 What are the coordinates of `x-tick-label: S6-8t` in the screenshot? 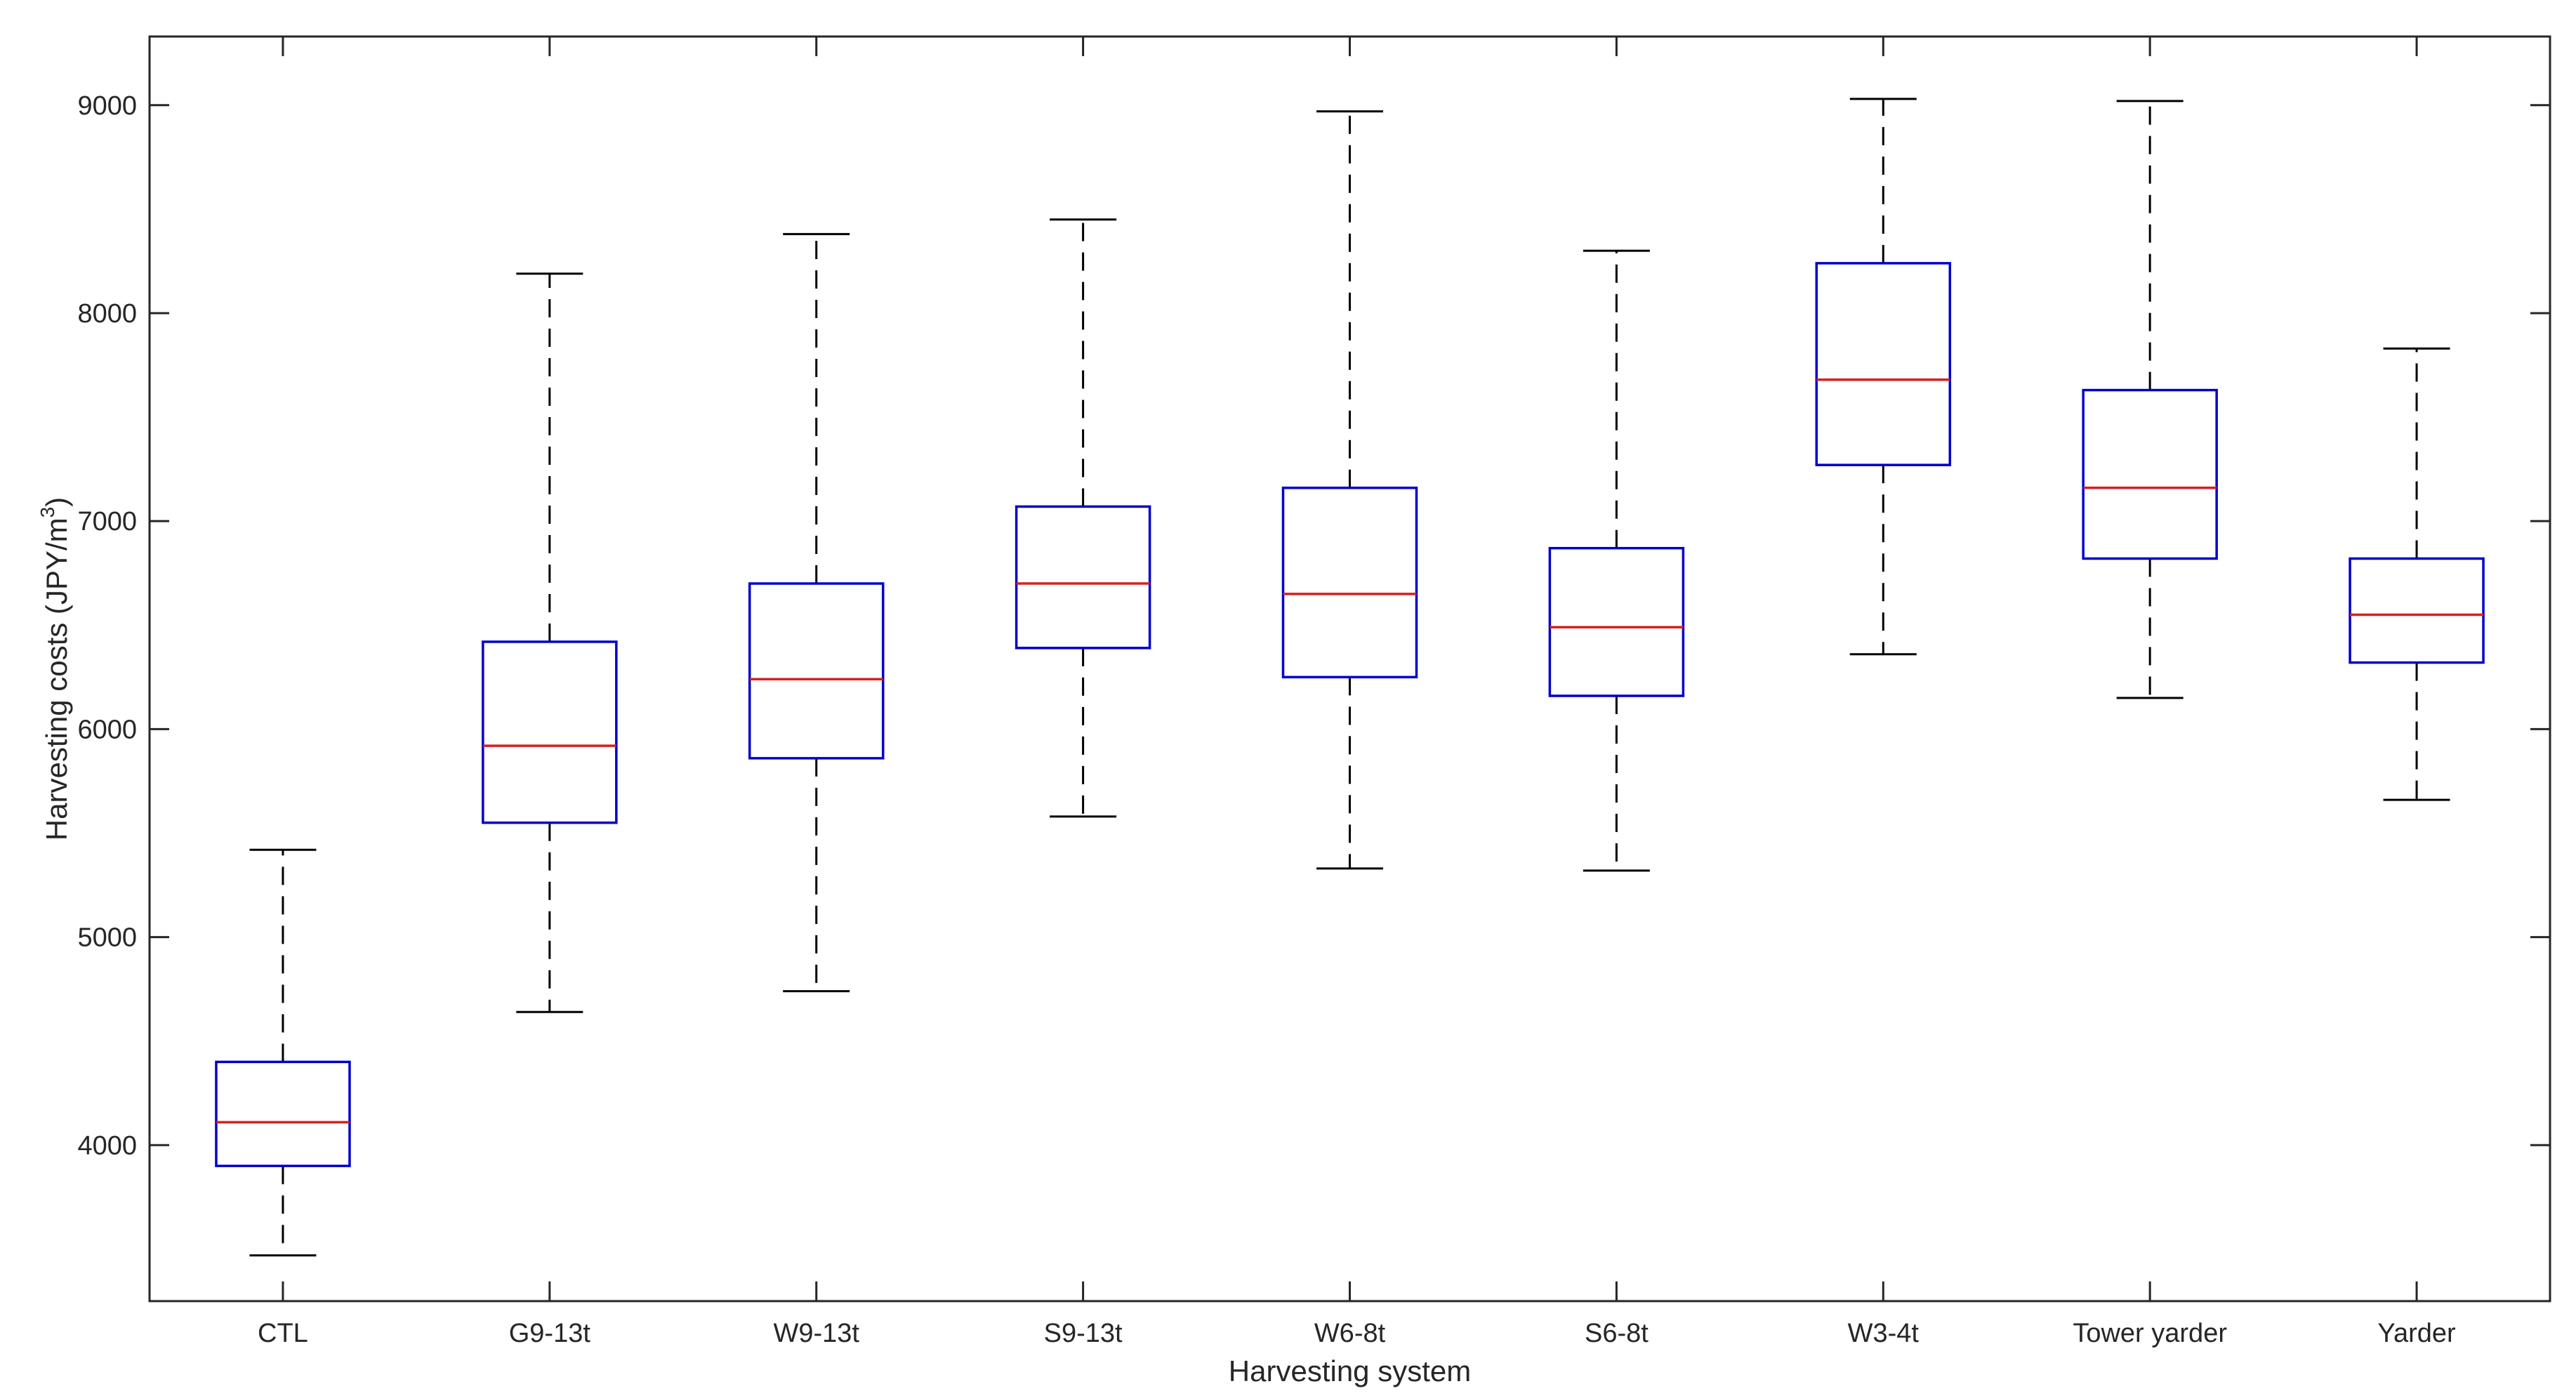 It's located at (1617, 1333).